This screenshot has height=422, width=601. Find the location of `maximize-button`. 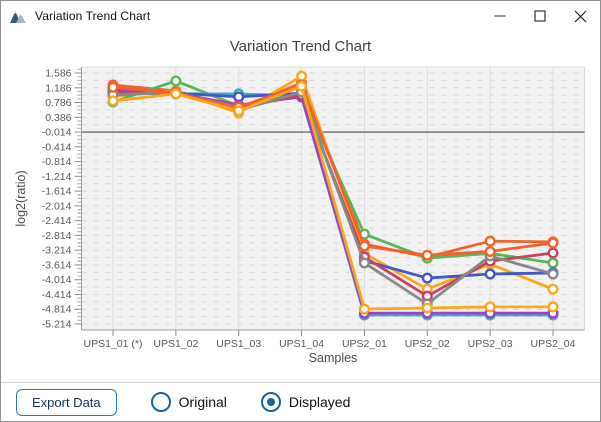

maximize-button is located at coordinates (540, 16).